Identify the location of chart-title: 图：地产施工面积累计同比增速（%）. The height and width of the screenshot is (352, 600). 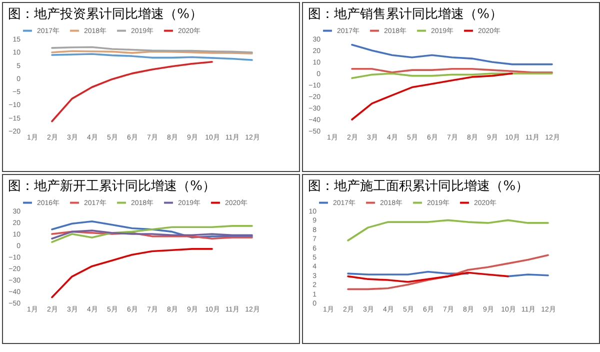
(418, 186).